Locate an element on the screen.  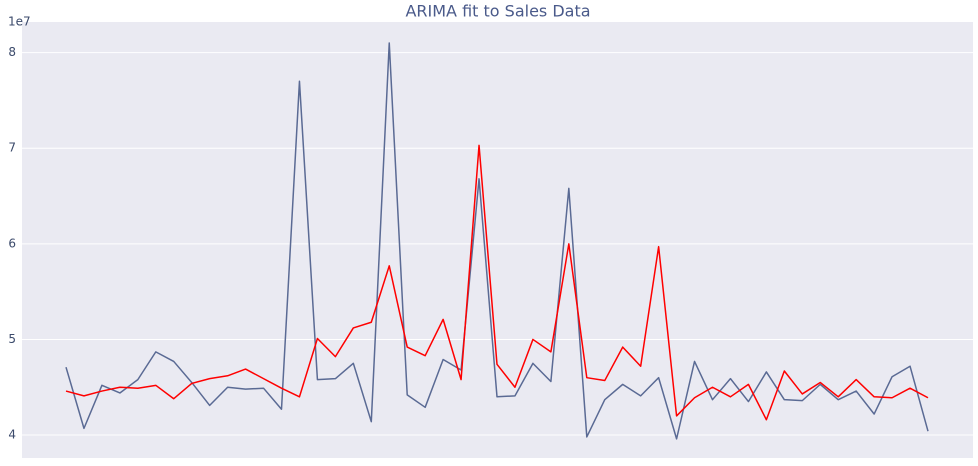
y-tick-label: 5 is located at coordinates (12, 339).